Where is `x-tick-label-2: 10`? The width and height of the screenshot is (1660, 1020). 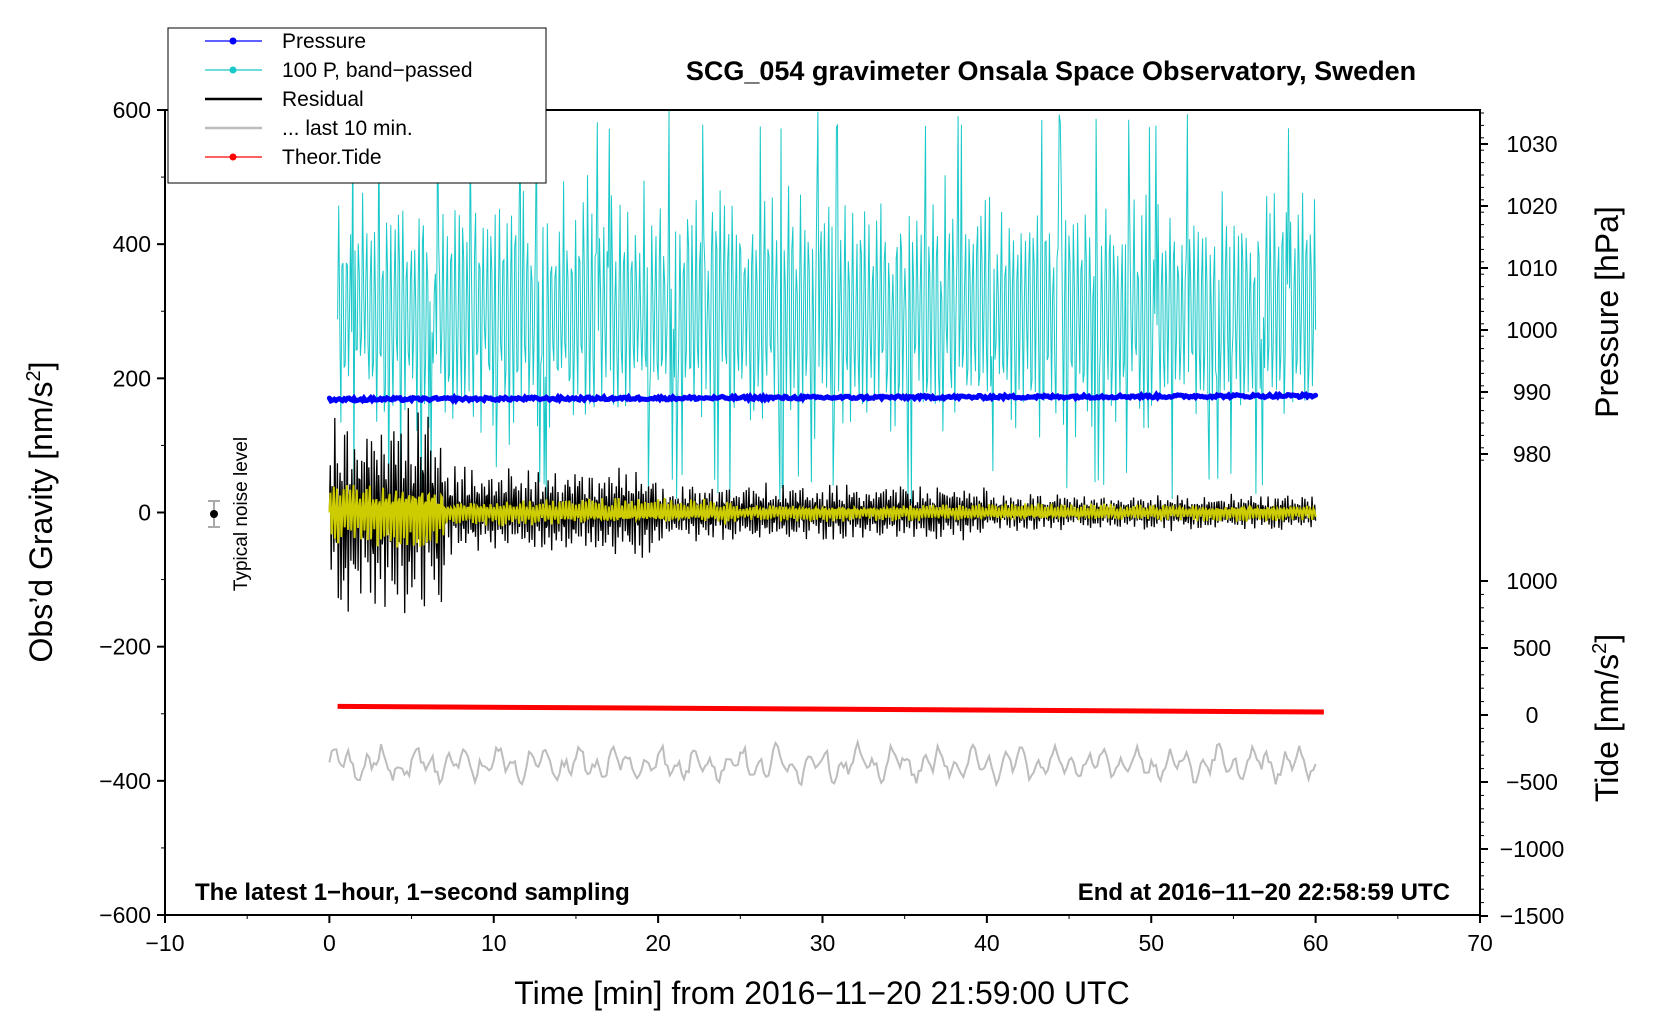
x-tick-label-2: 10 is located at coordinates (494, 943).